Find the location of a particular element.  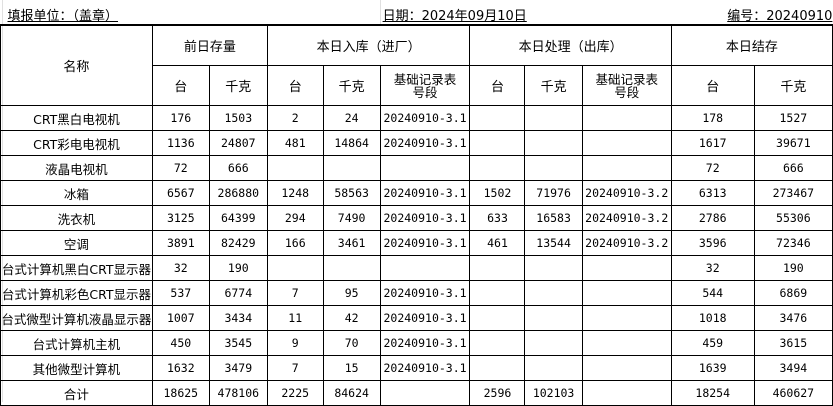

item-name-cell: 其他微型计算机 is located at coordinates (76, 368).